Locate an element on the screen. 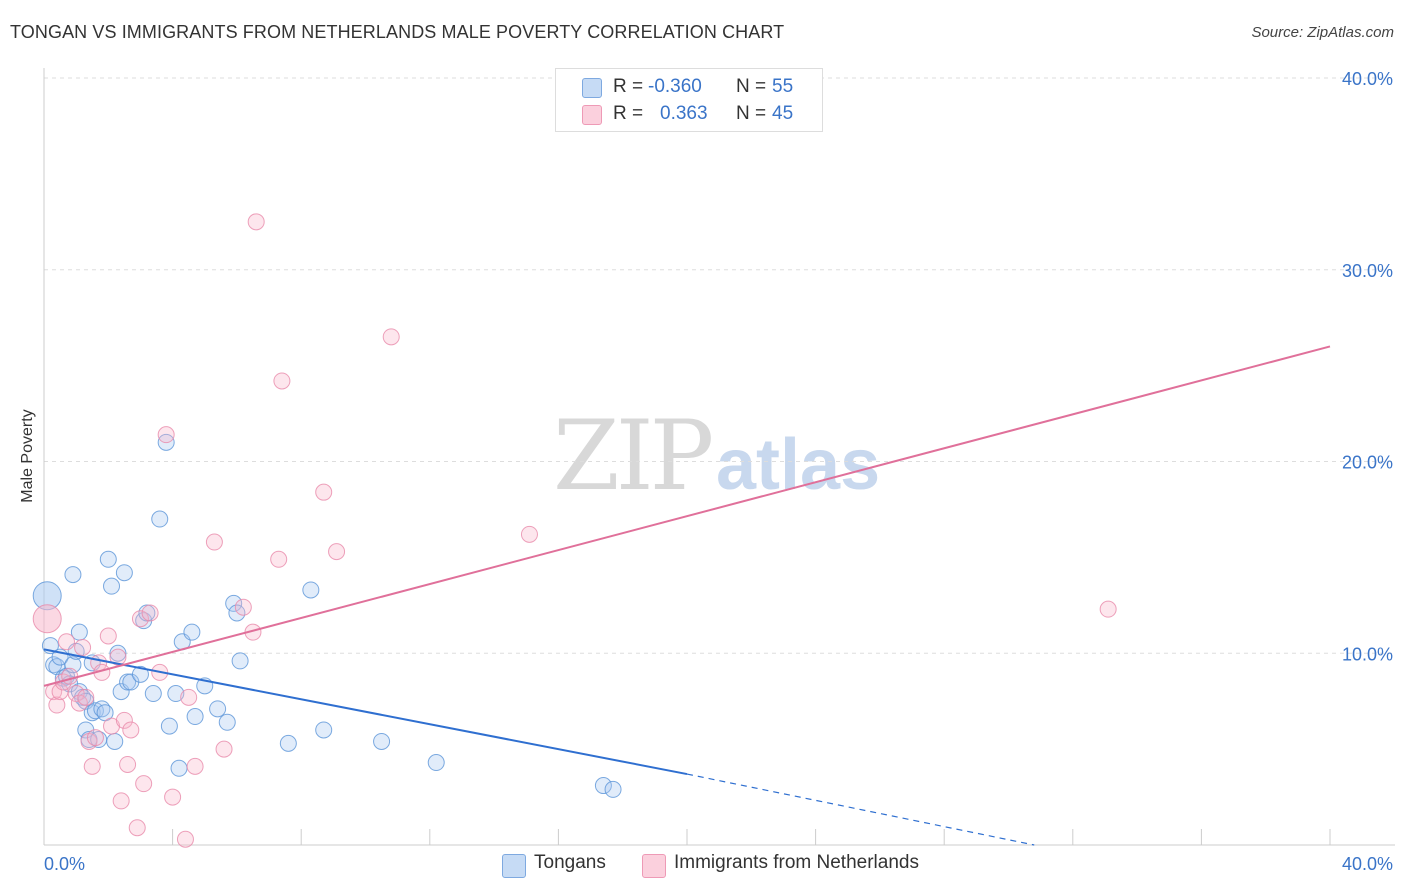 The width and height of the screenshot is (1406, 892). y-tick-label: 10.0% is located at coordinates (1367, 654).